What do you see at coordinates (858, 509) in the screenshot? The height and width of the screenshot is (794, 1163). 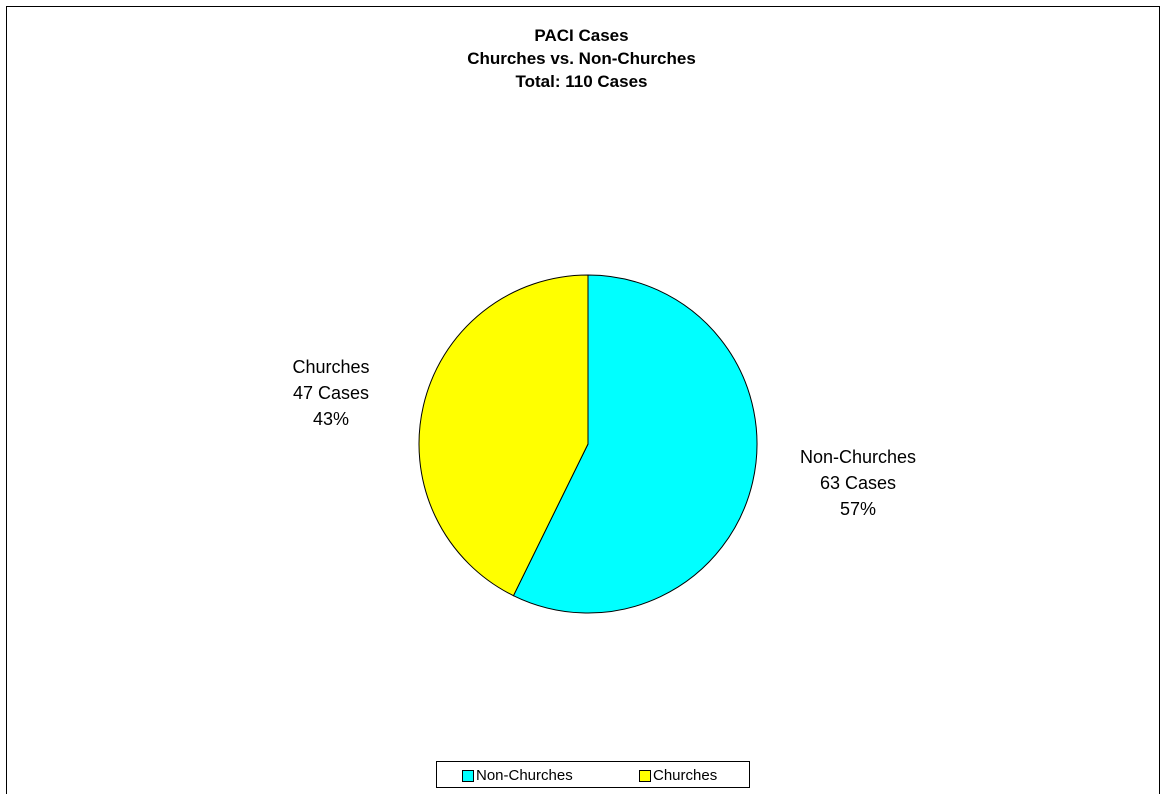 I see `slice-label-non-churches-percent: 57%` at bounding box center [858, 509].